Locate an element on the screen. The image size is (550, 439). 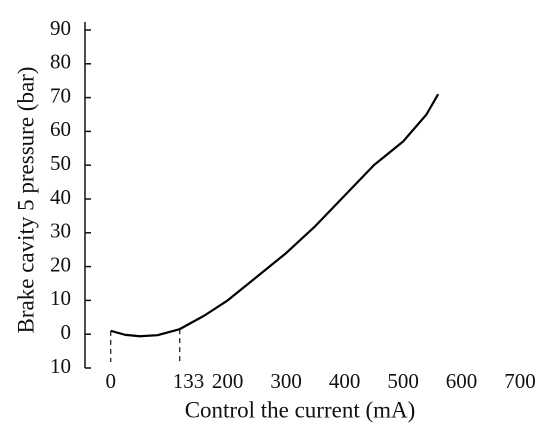
y-tick-label: 70 is located at coordinates (60, 95).